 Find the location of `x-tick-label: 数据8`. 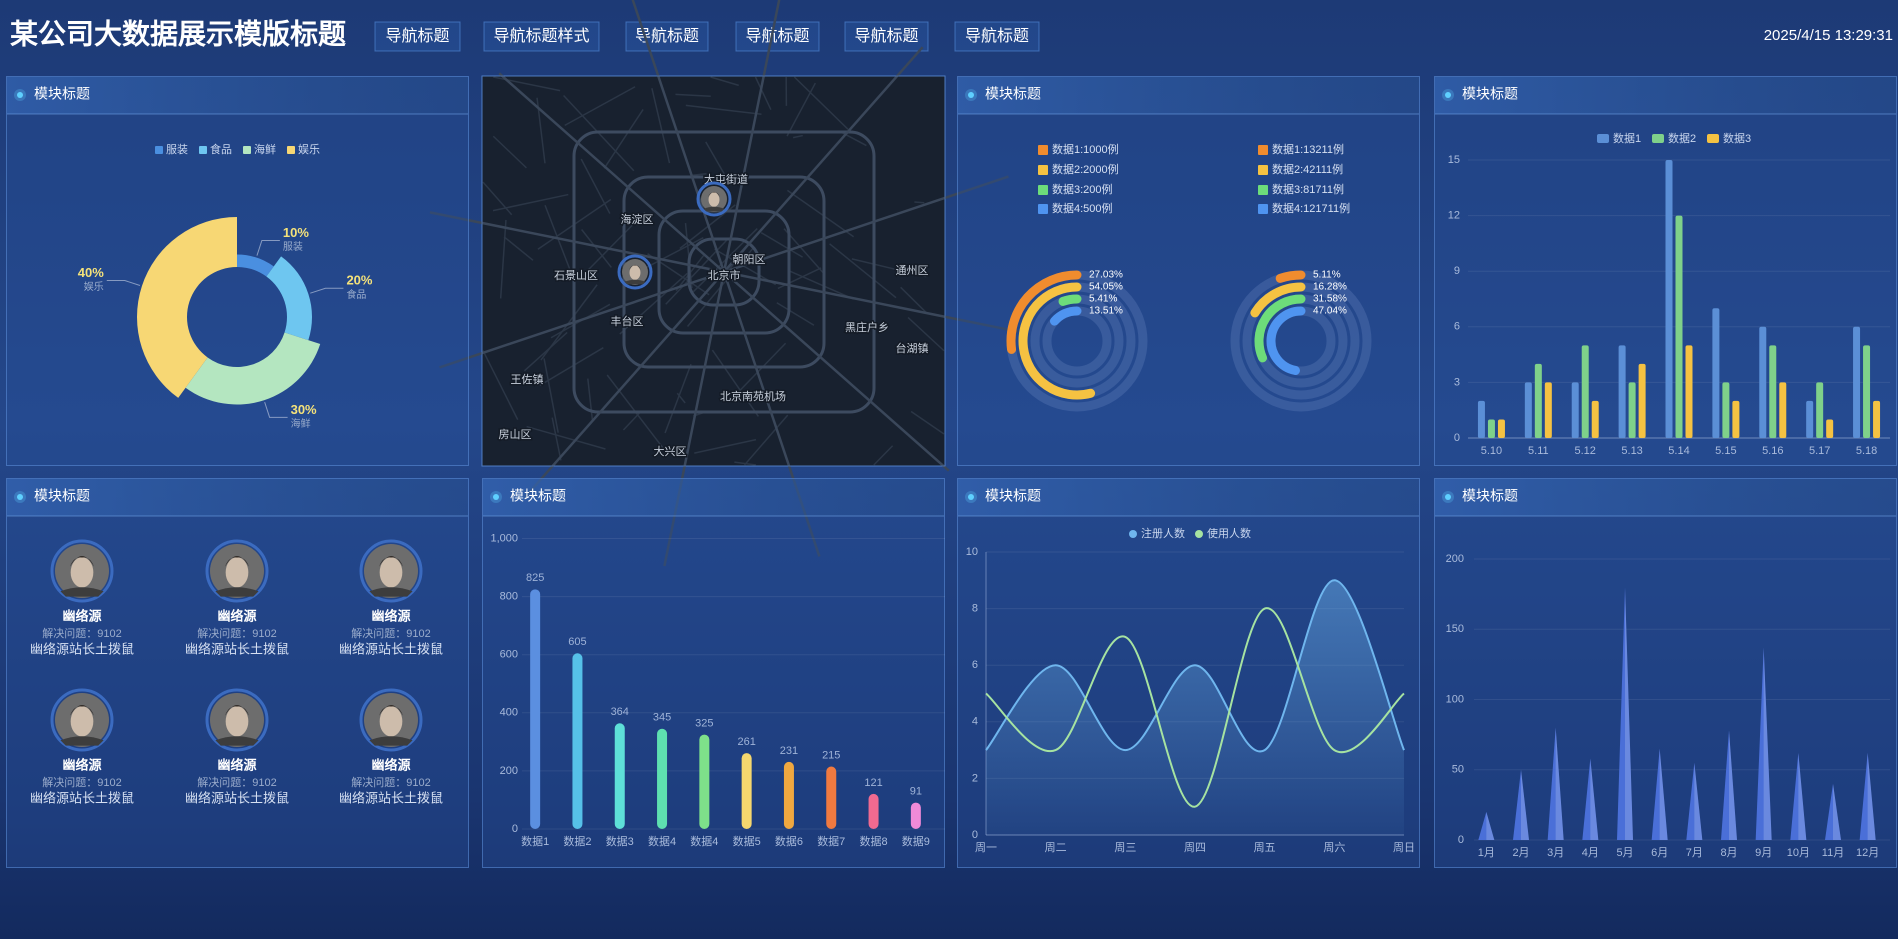

x-tick-label: 数据8 is located at coordinates (873, 841).